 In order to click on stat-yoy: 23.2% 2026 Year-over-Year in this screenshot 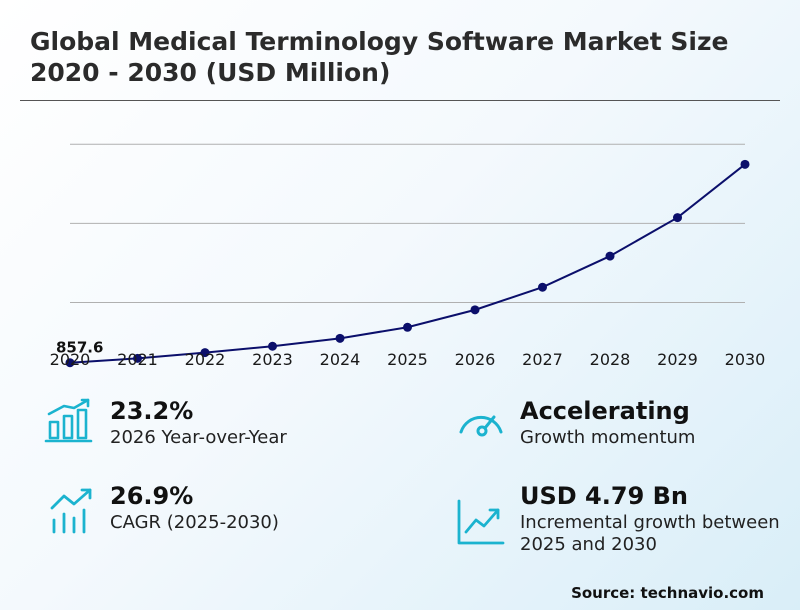, I will do `click(198, 423)`.